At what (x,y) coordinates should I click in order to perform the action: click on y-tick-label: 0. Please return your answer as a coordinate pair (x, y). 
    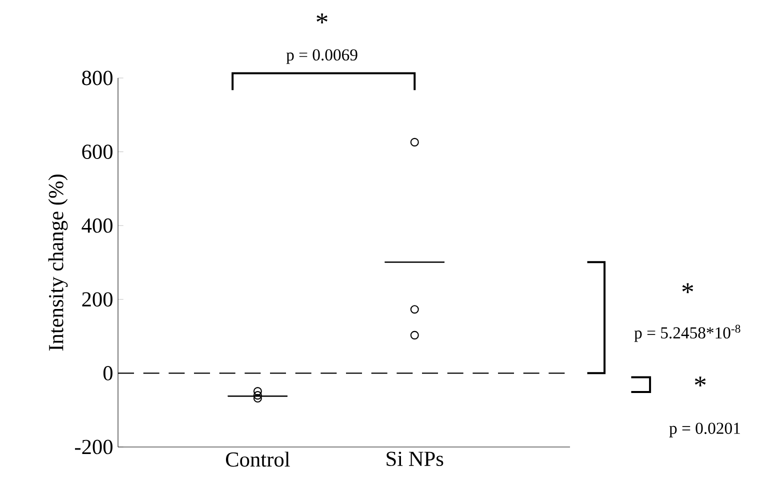
    Looking at the image, I should click on (107, 373).